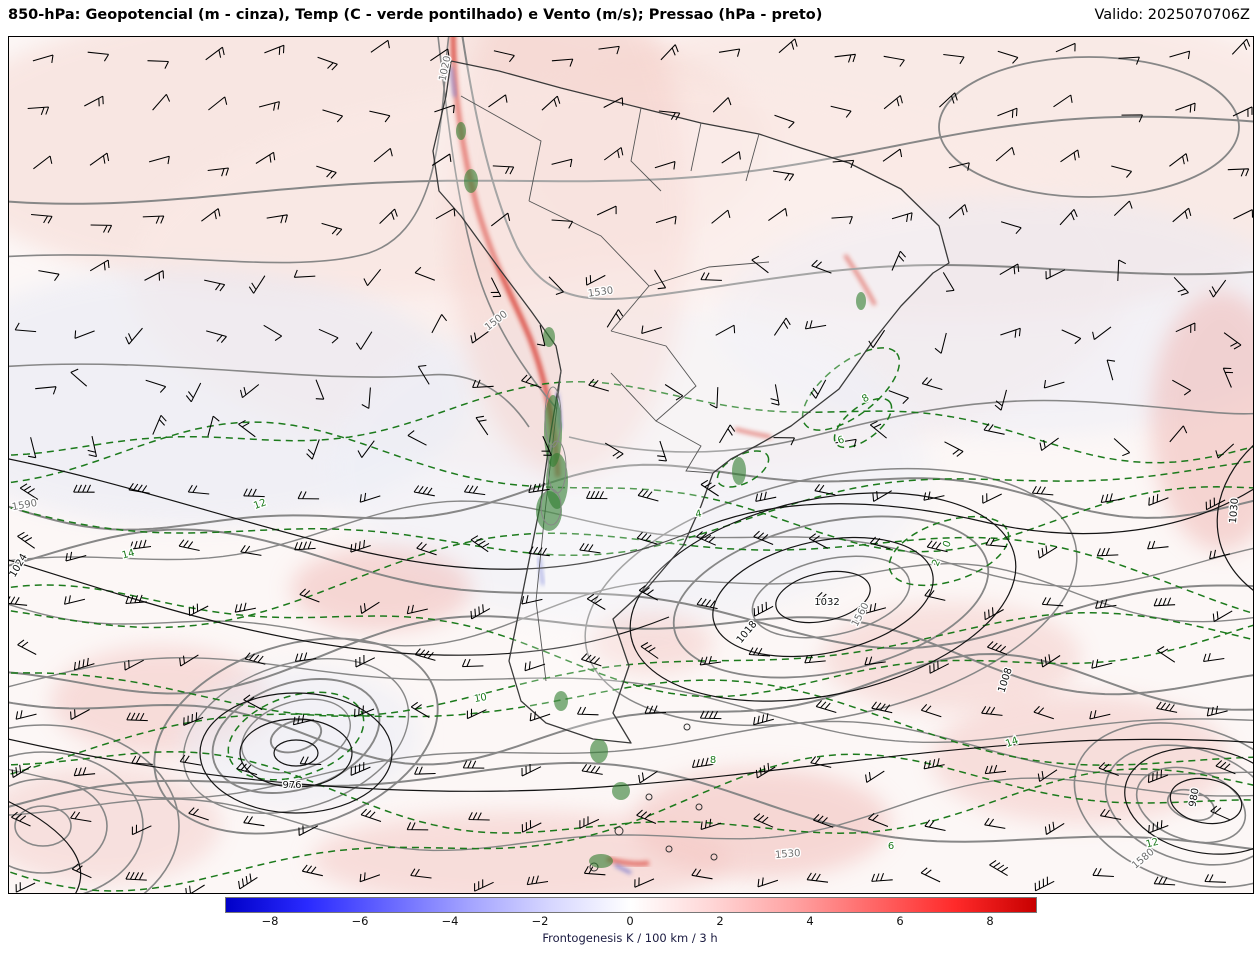  Describe the element at coordinates (810, 921) in the screenshot. I see `colorbar-tick: 4` at that location.